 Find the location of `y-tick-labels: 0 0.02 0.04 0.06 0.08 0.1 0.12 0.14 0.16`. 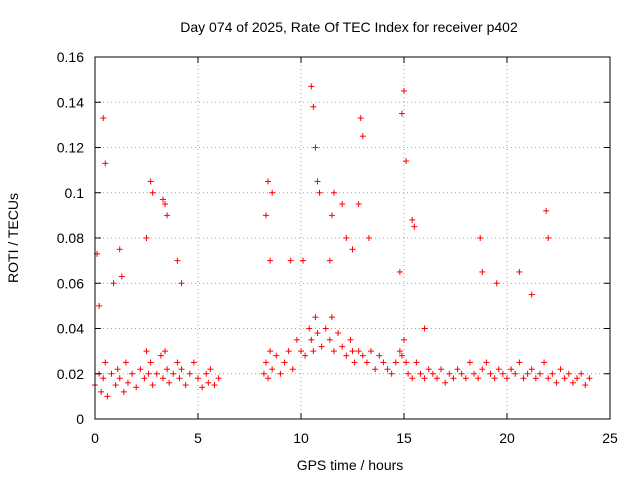

y-tick-labels: 0 0.02 0.04 0.06 0.08 0.1 0.12 0.14 0.16 is located at coordinates (70, 238).